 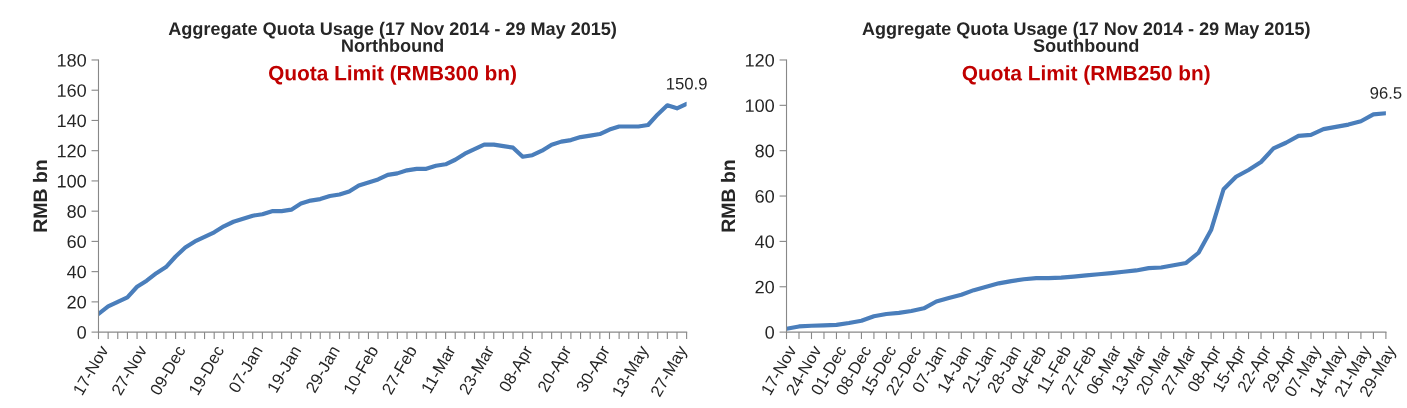 What do you see at coordinates (392, 75) in the screenshot?
I see `chart-subtitle: Quota Limit (RMB300 bn)` at bounding box center [392, 75].